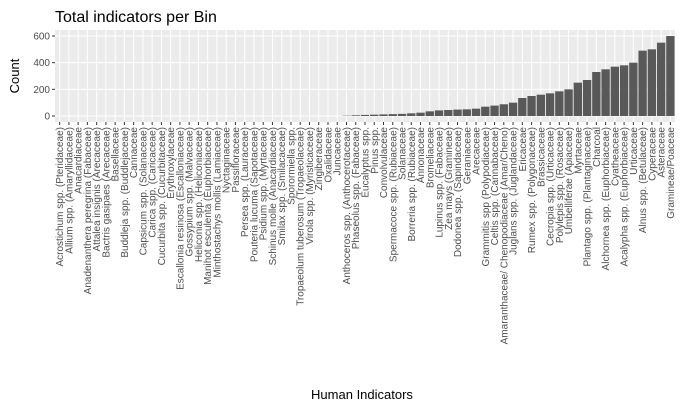 The image size is (681, 409). Describe the element at coordinates (449, 178) in the screenshot. I see `x-tick-label: Zea mays (Gramineae)` at that location.